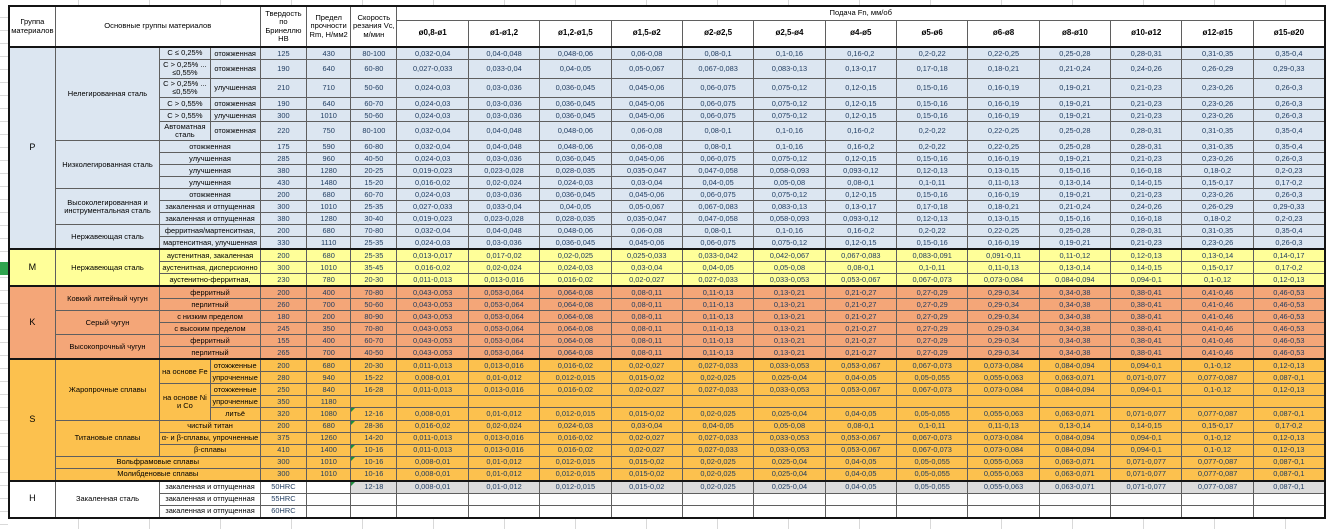 This screenshot has height=529, width=1334. Describe the element at coordinates (283, 243) in the screenshot. I see `hb-cell: 330` at that location.